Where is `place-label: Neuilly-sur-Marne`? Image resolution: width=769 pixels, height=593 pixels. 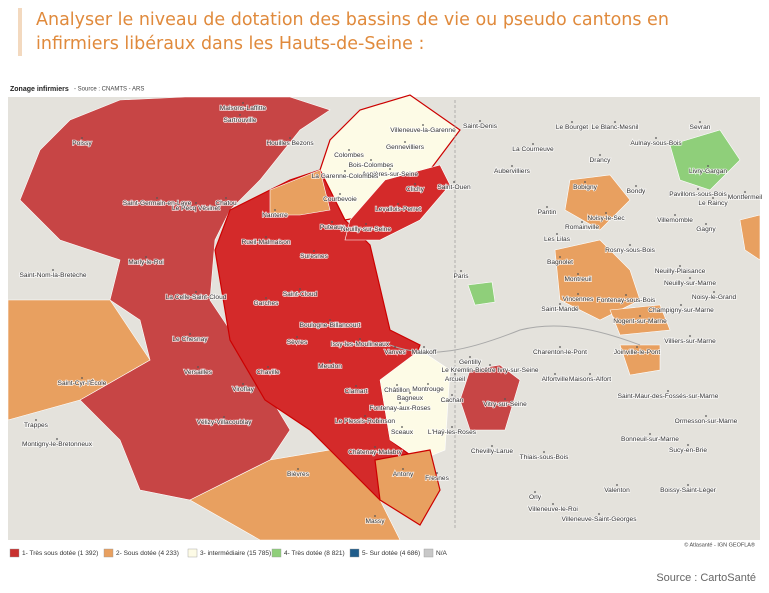 place-label: Neuilly-sur-Marne is located at coordinates (690, 283).